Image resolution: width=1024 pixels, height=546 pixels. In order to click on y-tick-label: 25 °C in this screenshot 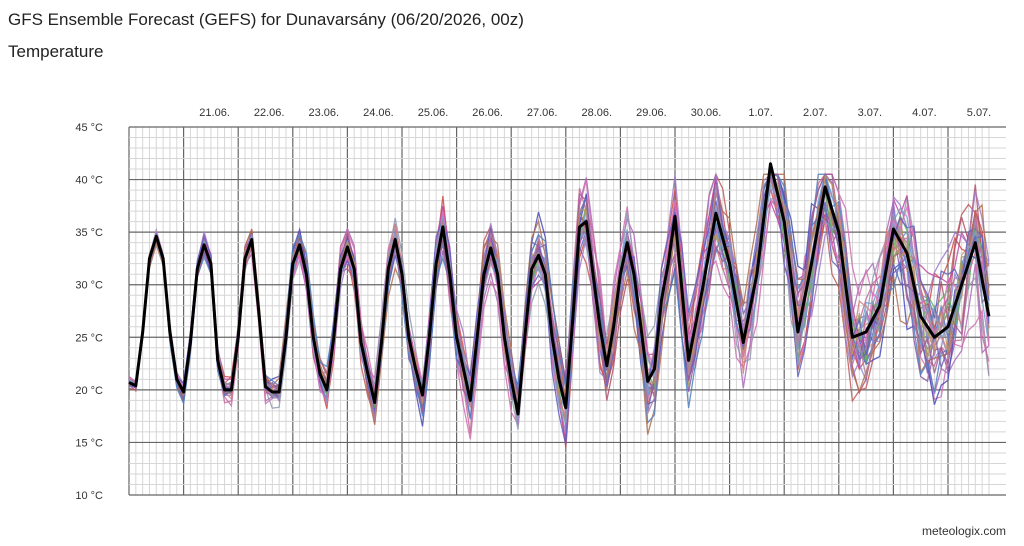, I will do `click(89, 338)`.